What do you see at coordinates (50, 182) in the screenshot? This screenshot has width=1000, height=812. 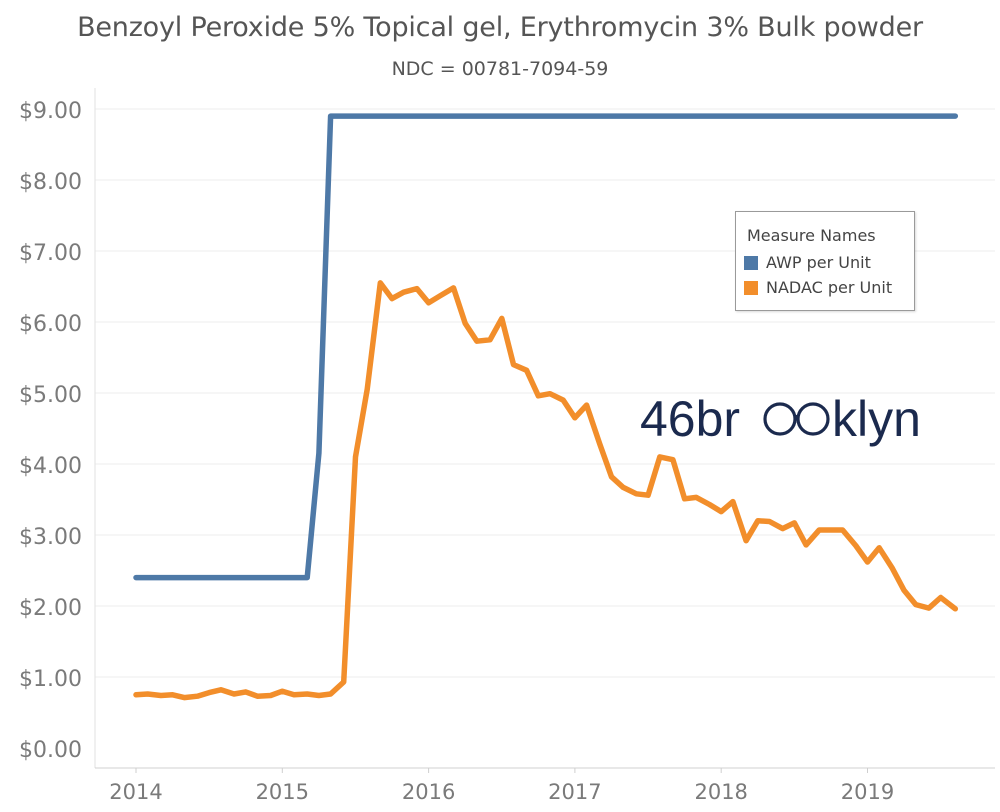 I see `y-tick-label: $8.00` at bounding box center [50, 182].